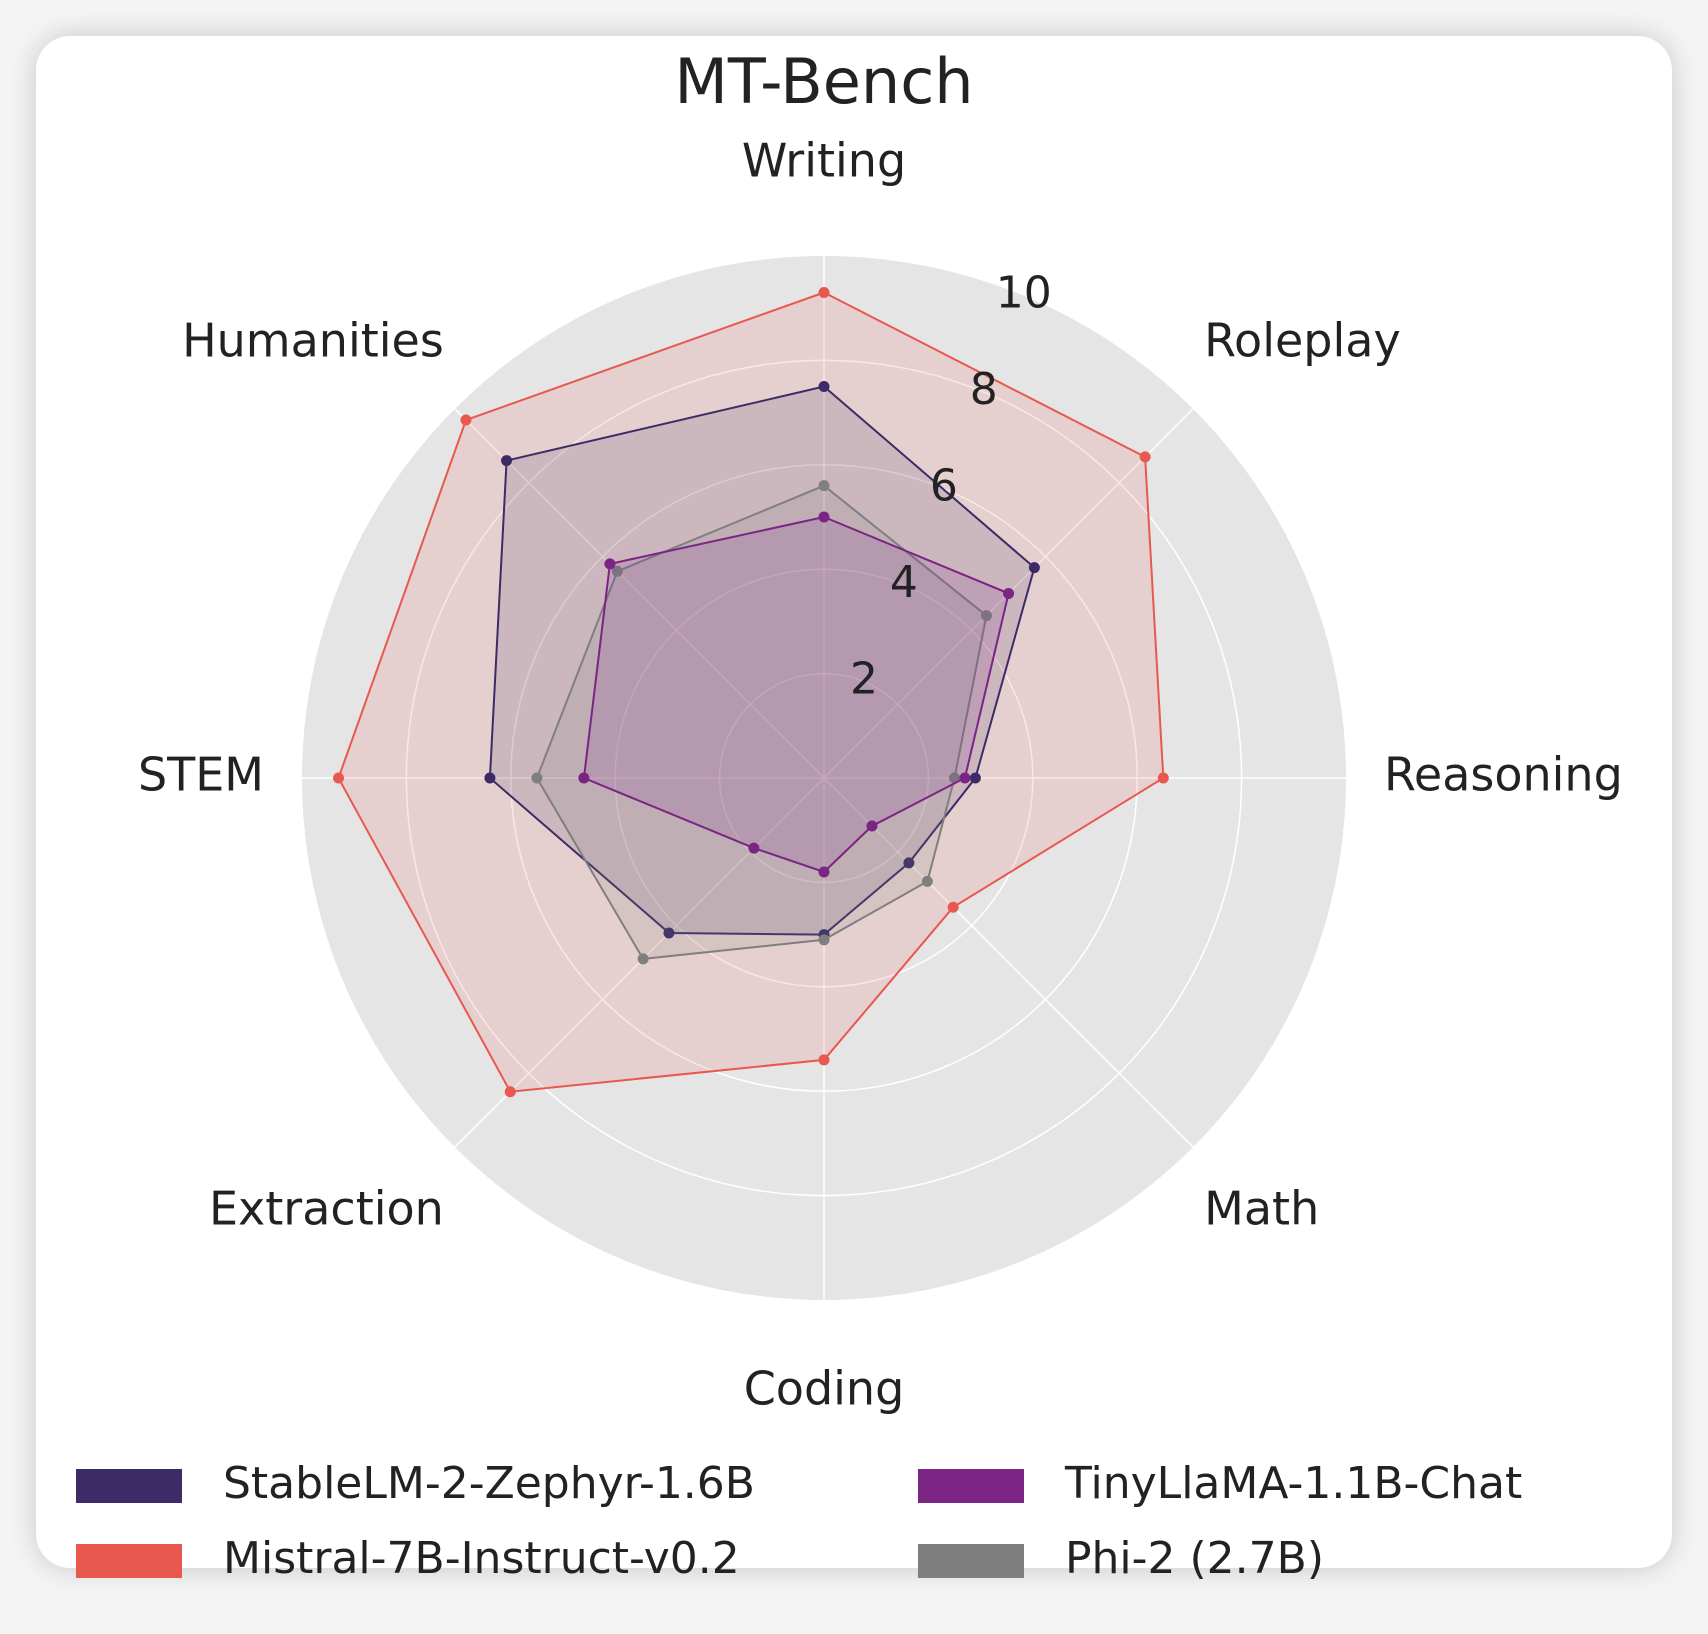 Image resolution: width=1708 pixels, height=1634 pixels. I want to click on axis-label: STEM, so click(201, 775).